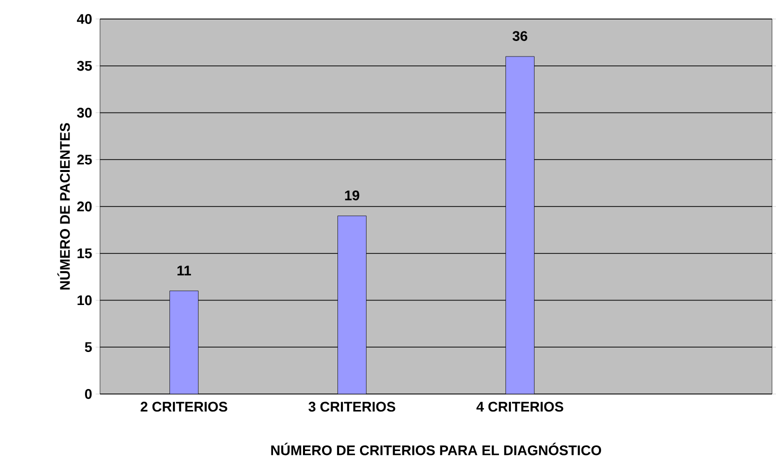 Image resolution: width=776 pixels, height=476 pixels. Describe the element at coordinates (184, 407) in the screenshot. I see `x-tick-label: 2 CRITERIOS` at that location.